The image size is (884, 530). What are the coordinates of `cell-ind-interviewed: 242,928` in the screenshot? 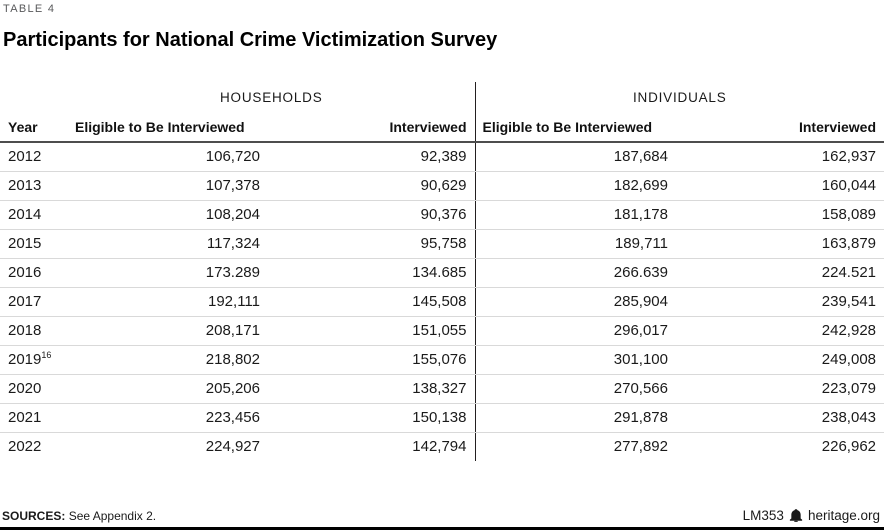 It's located at (780, 331).